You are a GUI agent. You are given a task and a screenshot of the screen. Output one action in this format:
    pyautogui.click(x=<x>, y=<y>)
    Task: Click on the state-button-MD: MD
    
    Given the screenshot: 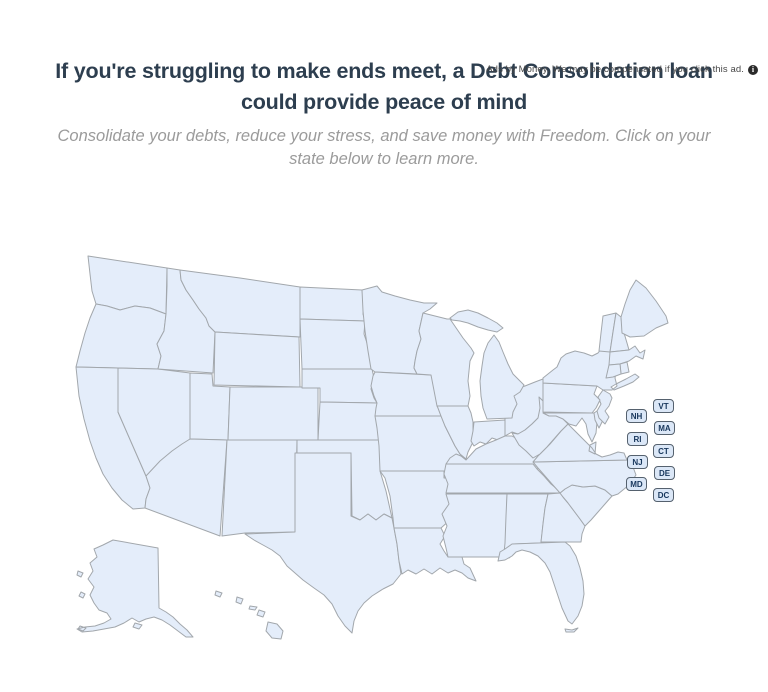 What is the action you would take?
    pyautogui.click(x=636, y=484)
    